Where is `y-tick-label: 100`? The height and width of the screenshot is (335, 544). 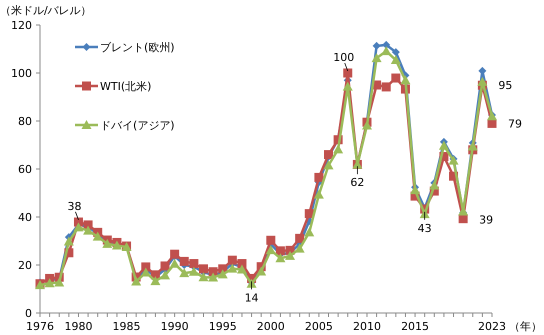
y-tick-label: 100 is located at coordinates (21, 73).